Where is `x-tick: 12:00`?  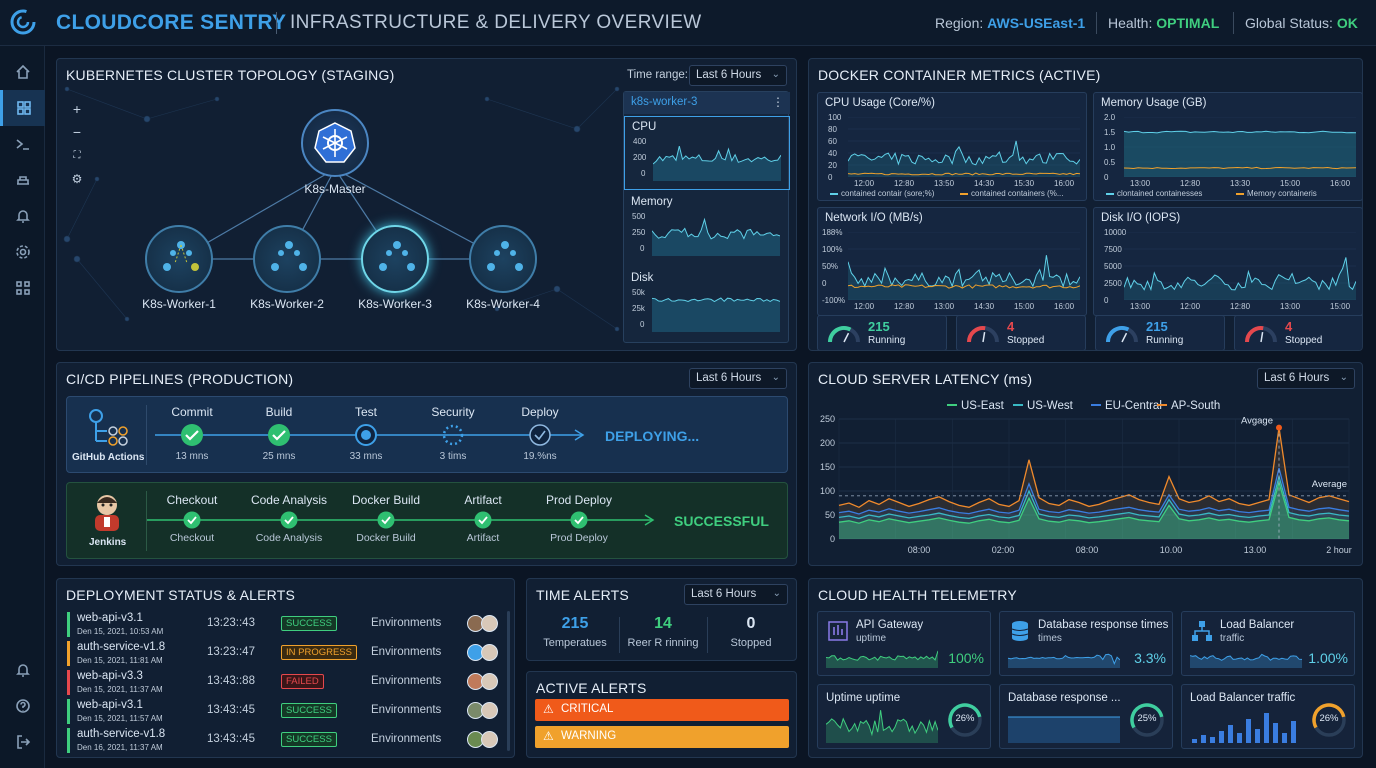 x-tick: 12:00 is located at coordinates (1190, 306).